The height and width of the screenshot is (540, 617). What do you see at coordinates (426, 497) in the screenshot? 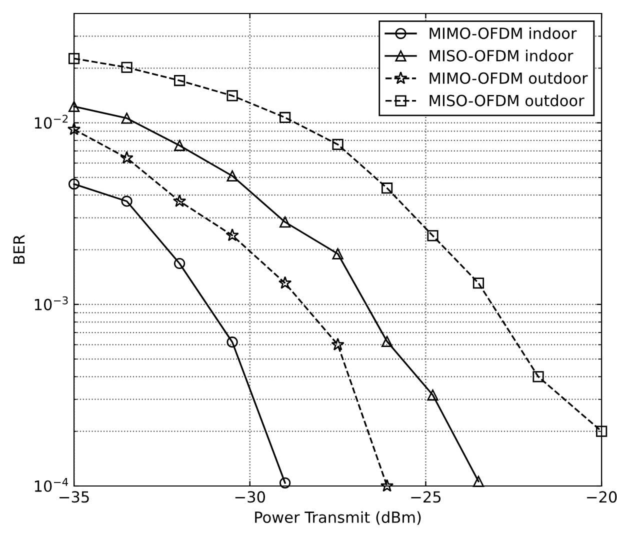
I see `x-tick-label: −25` at bounding box center [426, 497].